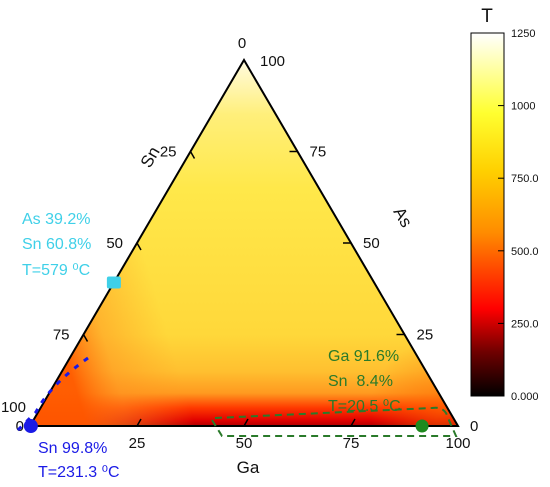 The height and width of the screenshot is (487, 550). Describe the element at coordinates (525, 397) in the screenshot. I see `colorbar-tick-label: 0.000` at that location.